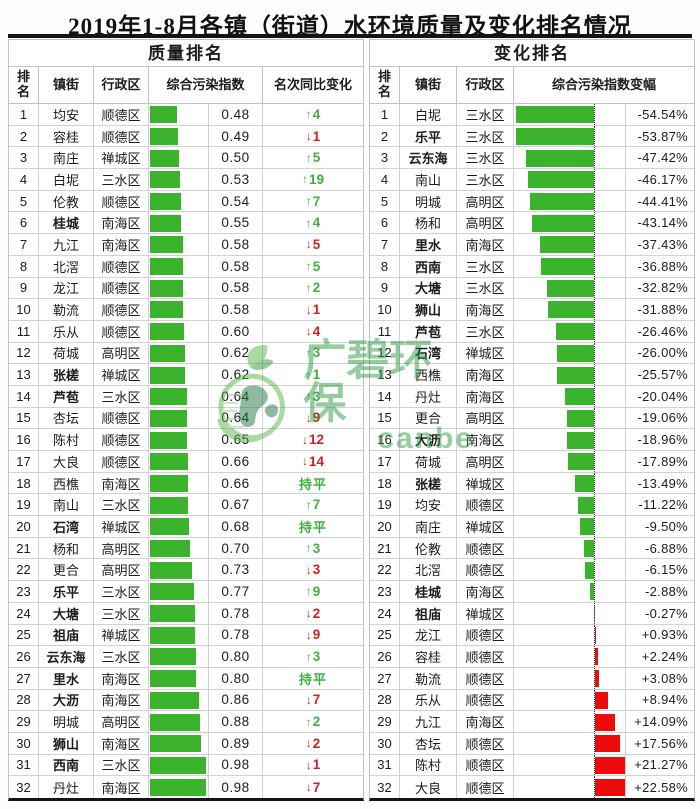 The width and height of the screenshot is (700, 809). What do you see at coordinates (316, 179) in the screenshot?
I see `change-number: 19` at bounding box center [316, 179].